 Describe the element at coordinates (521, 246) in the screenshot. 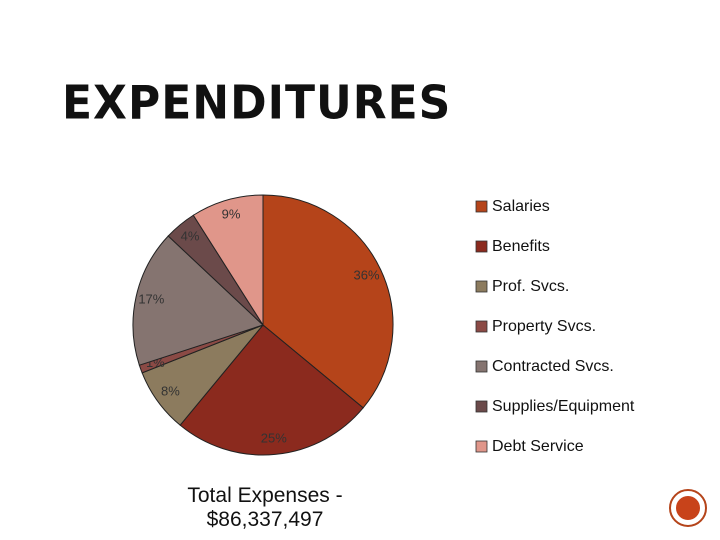

I see `legend-label: Benefits` at that location.